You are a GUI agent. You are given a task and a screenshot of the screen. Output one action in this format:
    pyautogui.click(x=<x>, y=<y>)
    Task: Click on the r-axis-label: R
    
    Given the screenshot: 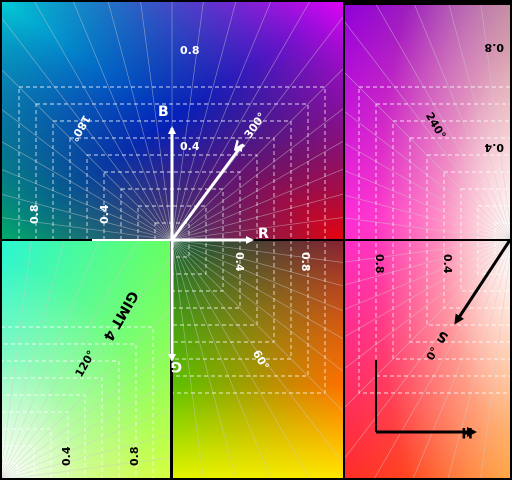 What is the action you would take?
    pyautogui.click(x=263, y=234)
    